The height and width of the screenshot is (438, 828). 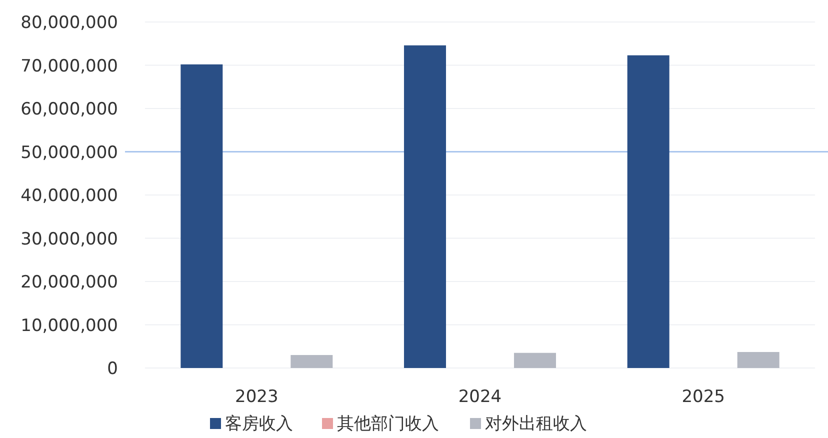 I want to click on x-tick-label: 2025, so click(x=703, y=397).